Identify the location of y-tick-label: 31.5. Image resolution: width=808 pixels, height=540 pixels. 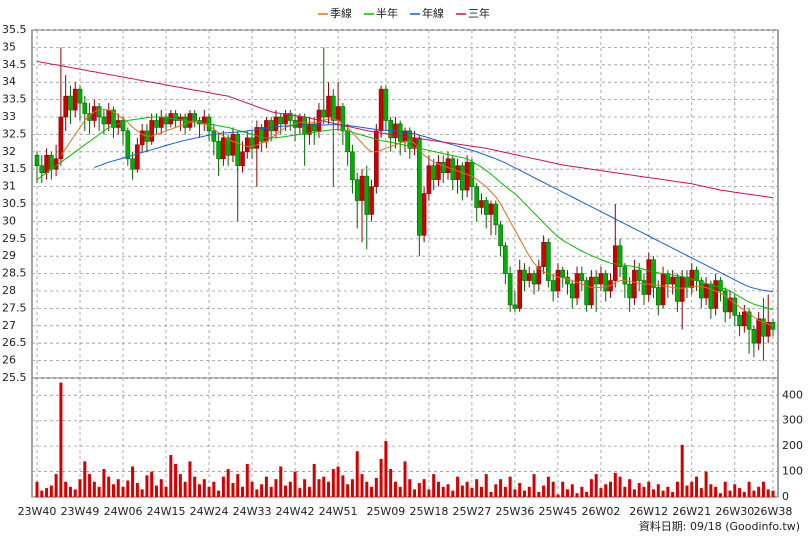
(14, 168).